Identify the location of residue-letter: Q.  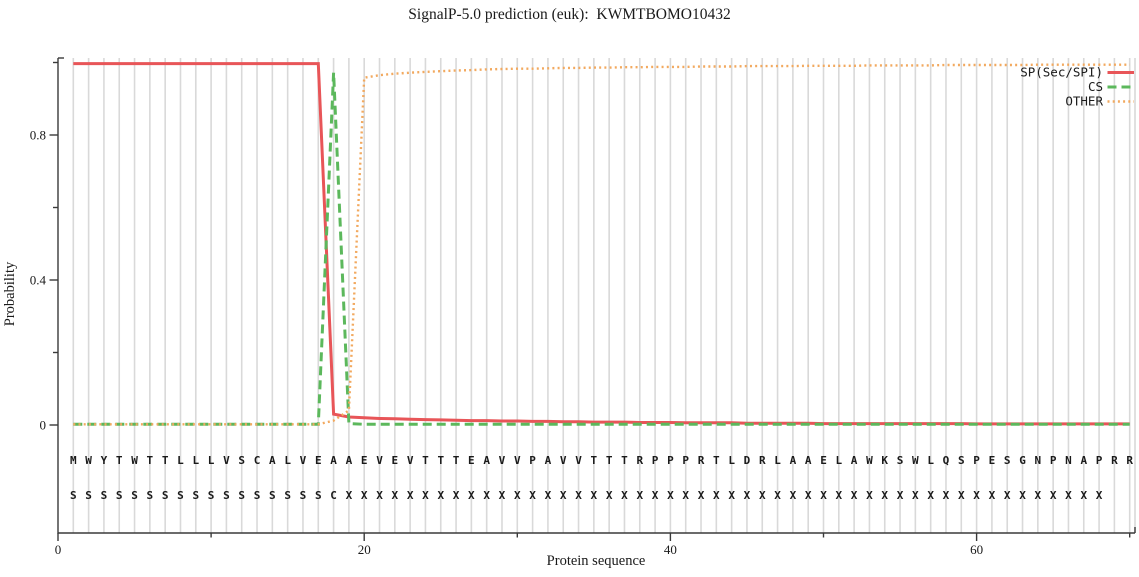
(946, 460).